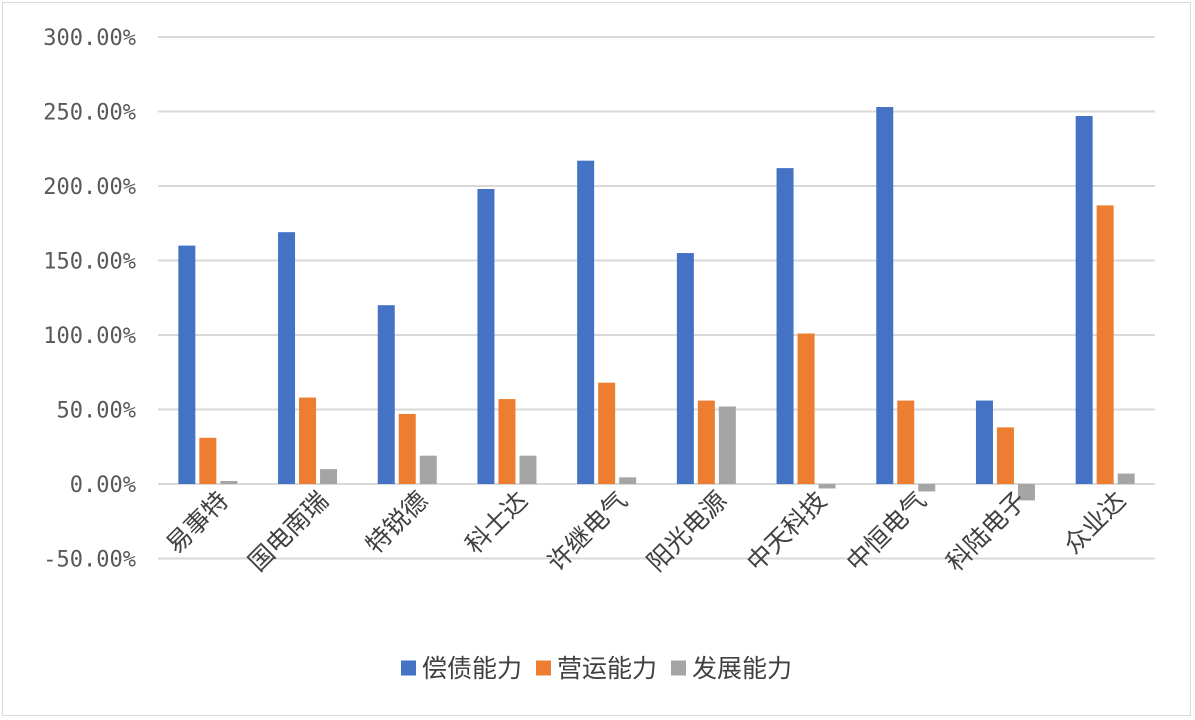  I want to click on x-category-label: 众业达, so click(1095, 523).